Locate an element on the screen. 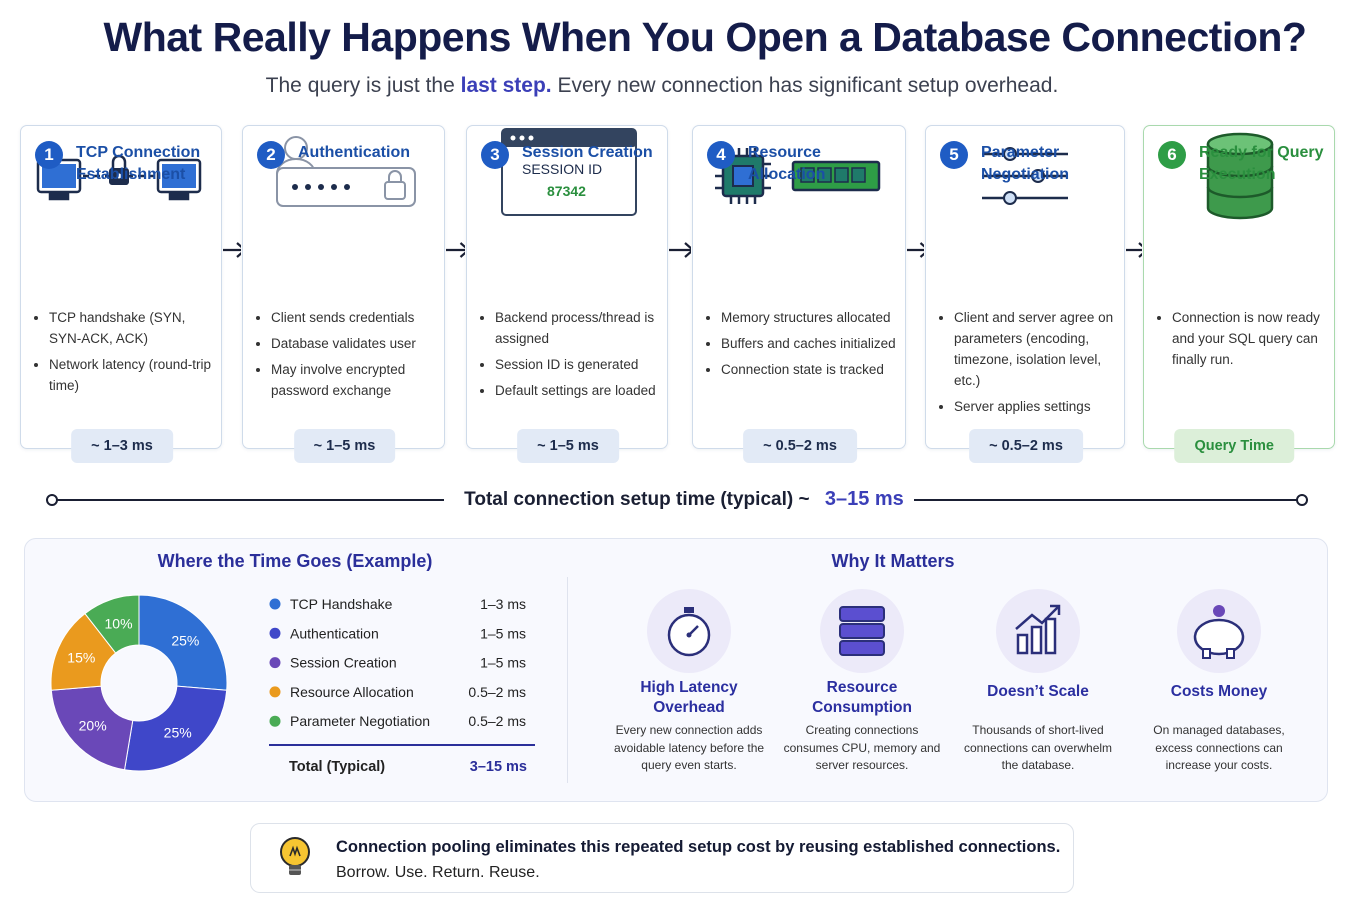 The height and width of the screenshot is (905, 1358). legend-label: Parameter Negotiation is located at coordinates (360, 721).